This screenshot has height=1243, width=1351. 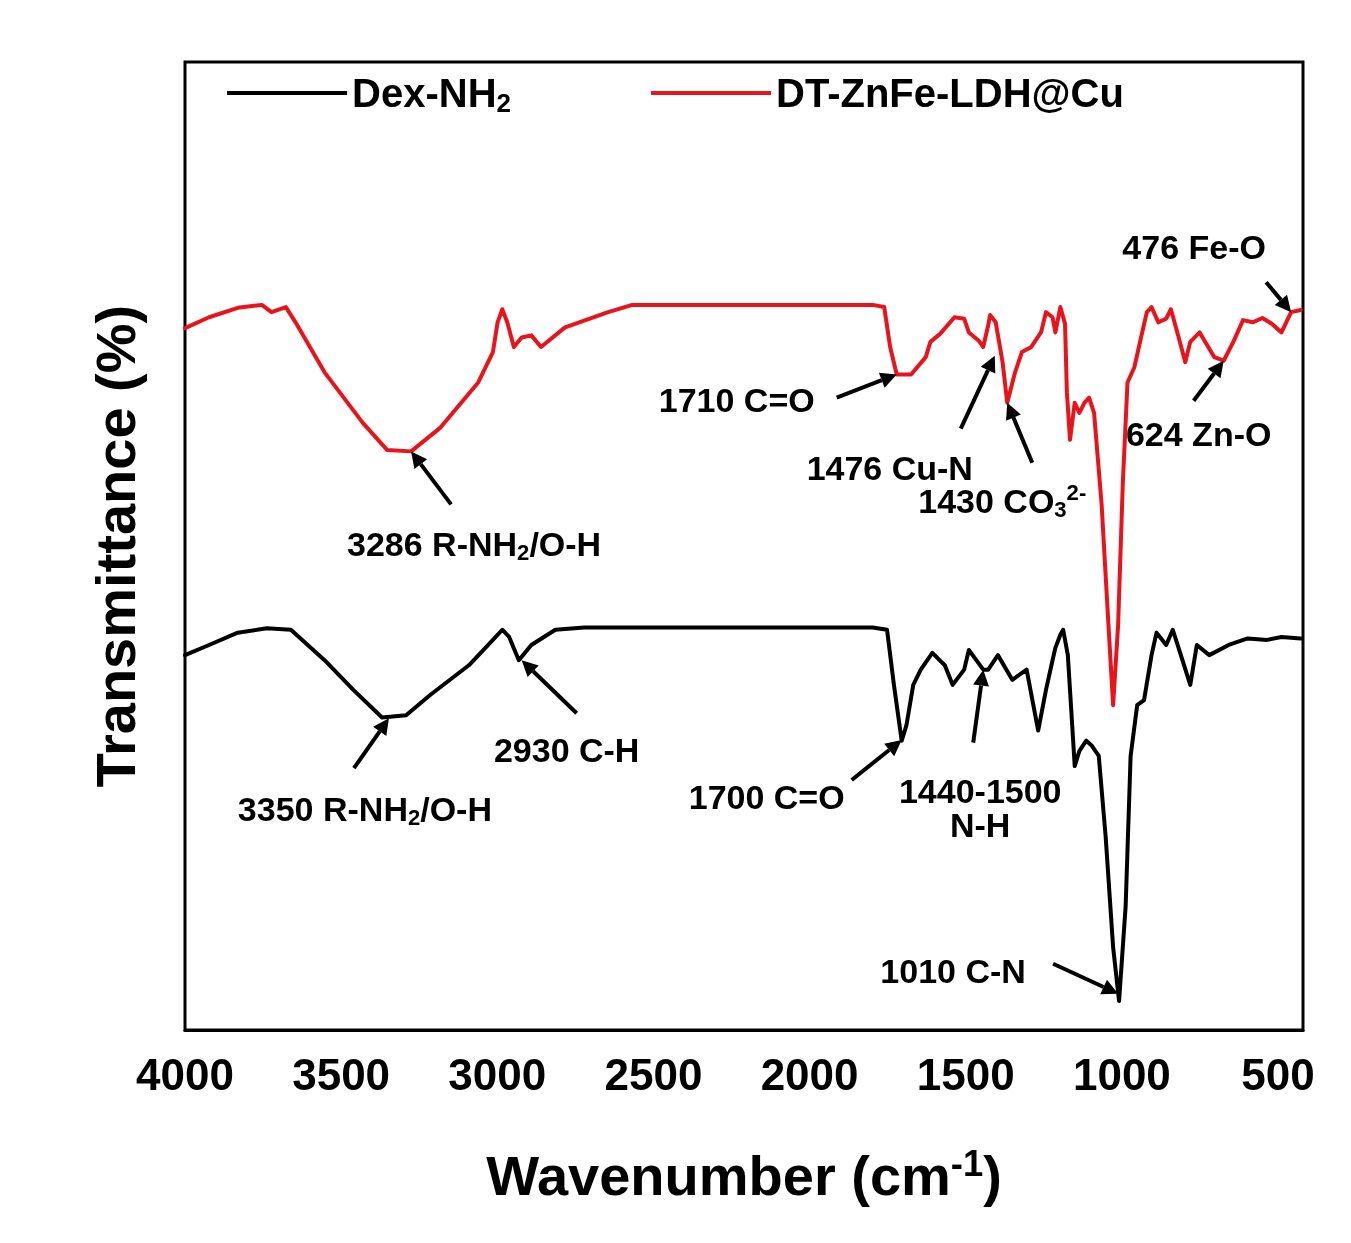 What do you see at coordinates (1278, 1074) in the screenshot?
I see `x-tick-label: 500` at bounding box center [1278, 1074].